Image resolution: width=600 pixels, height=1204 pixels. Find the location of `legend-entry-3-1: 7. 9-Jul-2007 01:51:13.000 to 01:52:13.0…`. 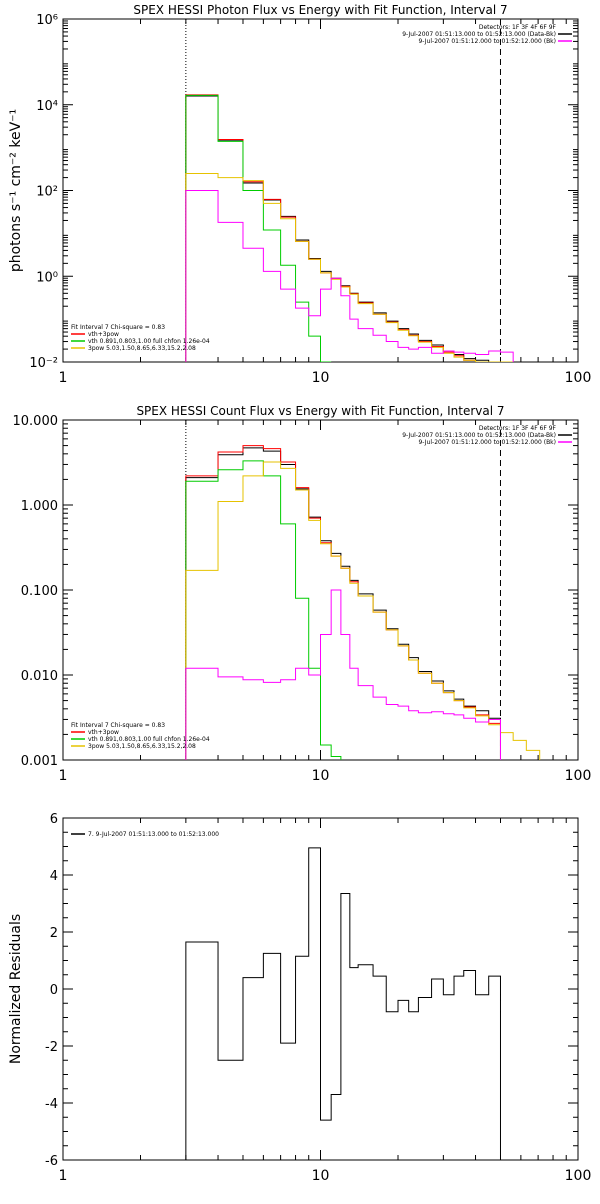

legend-entry-3-1: 7. 9-Jul-2007 01:51:13.000 to 01:52:13.0… is located at coordinates (153, 834).